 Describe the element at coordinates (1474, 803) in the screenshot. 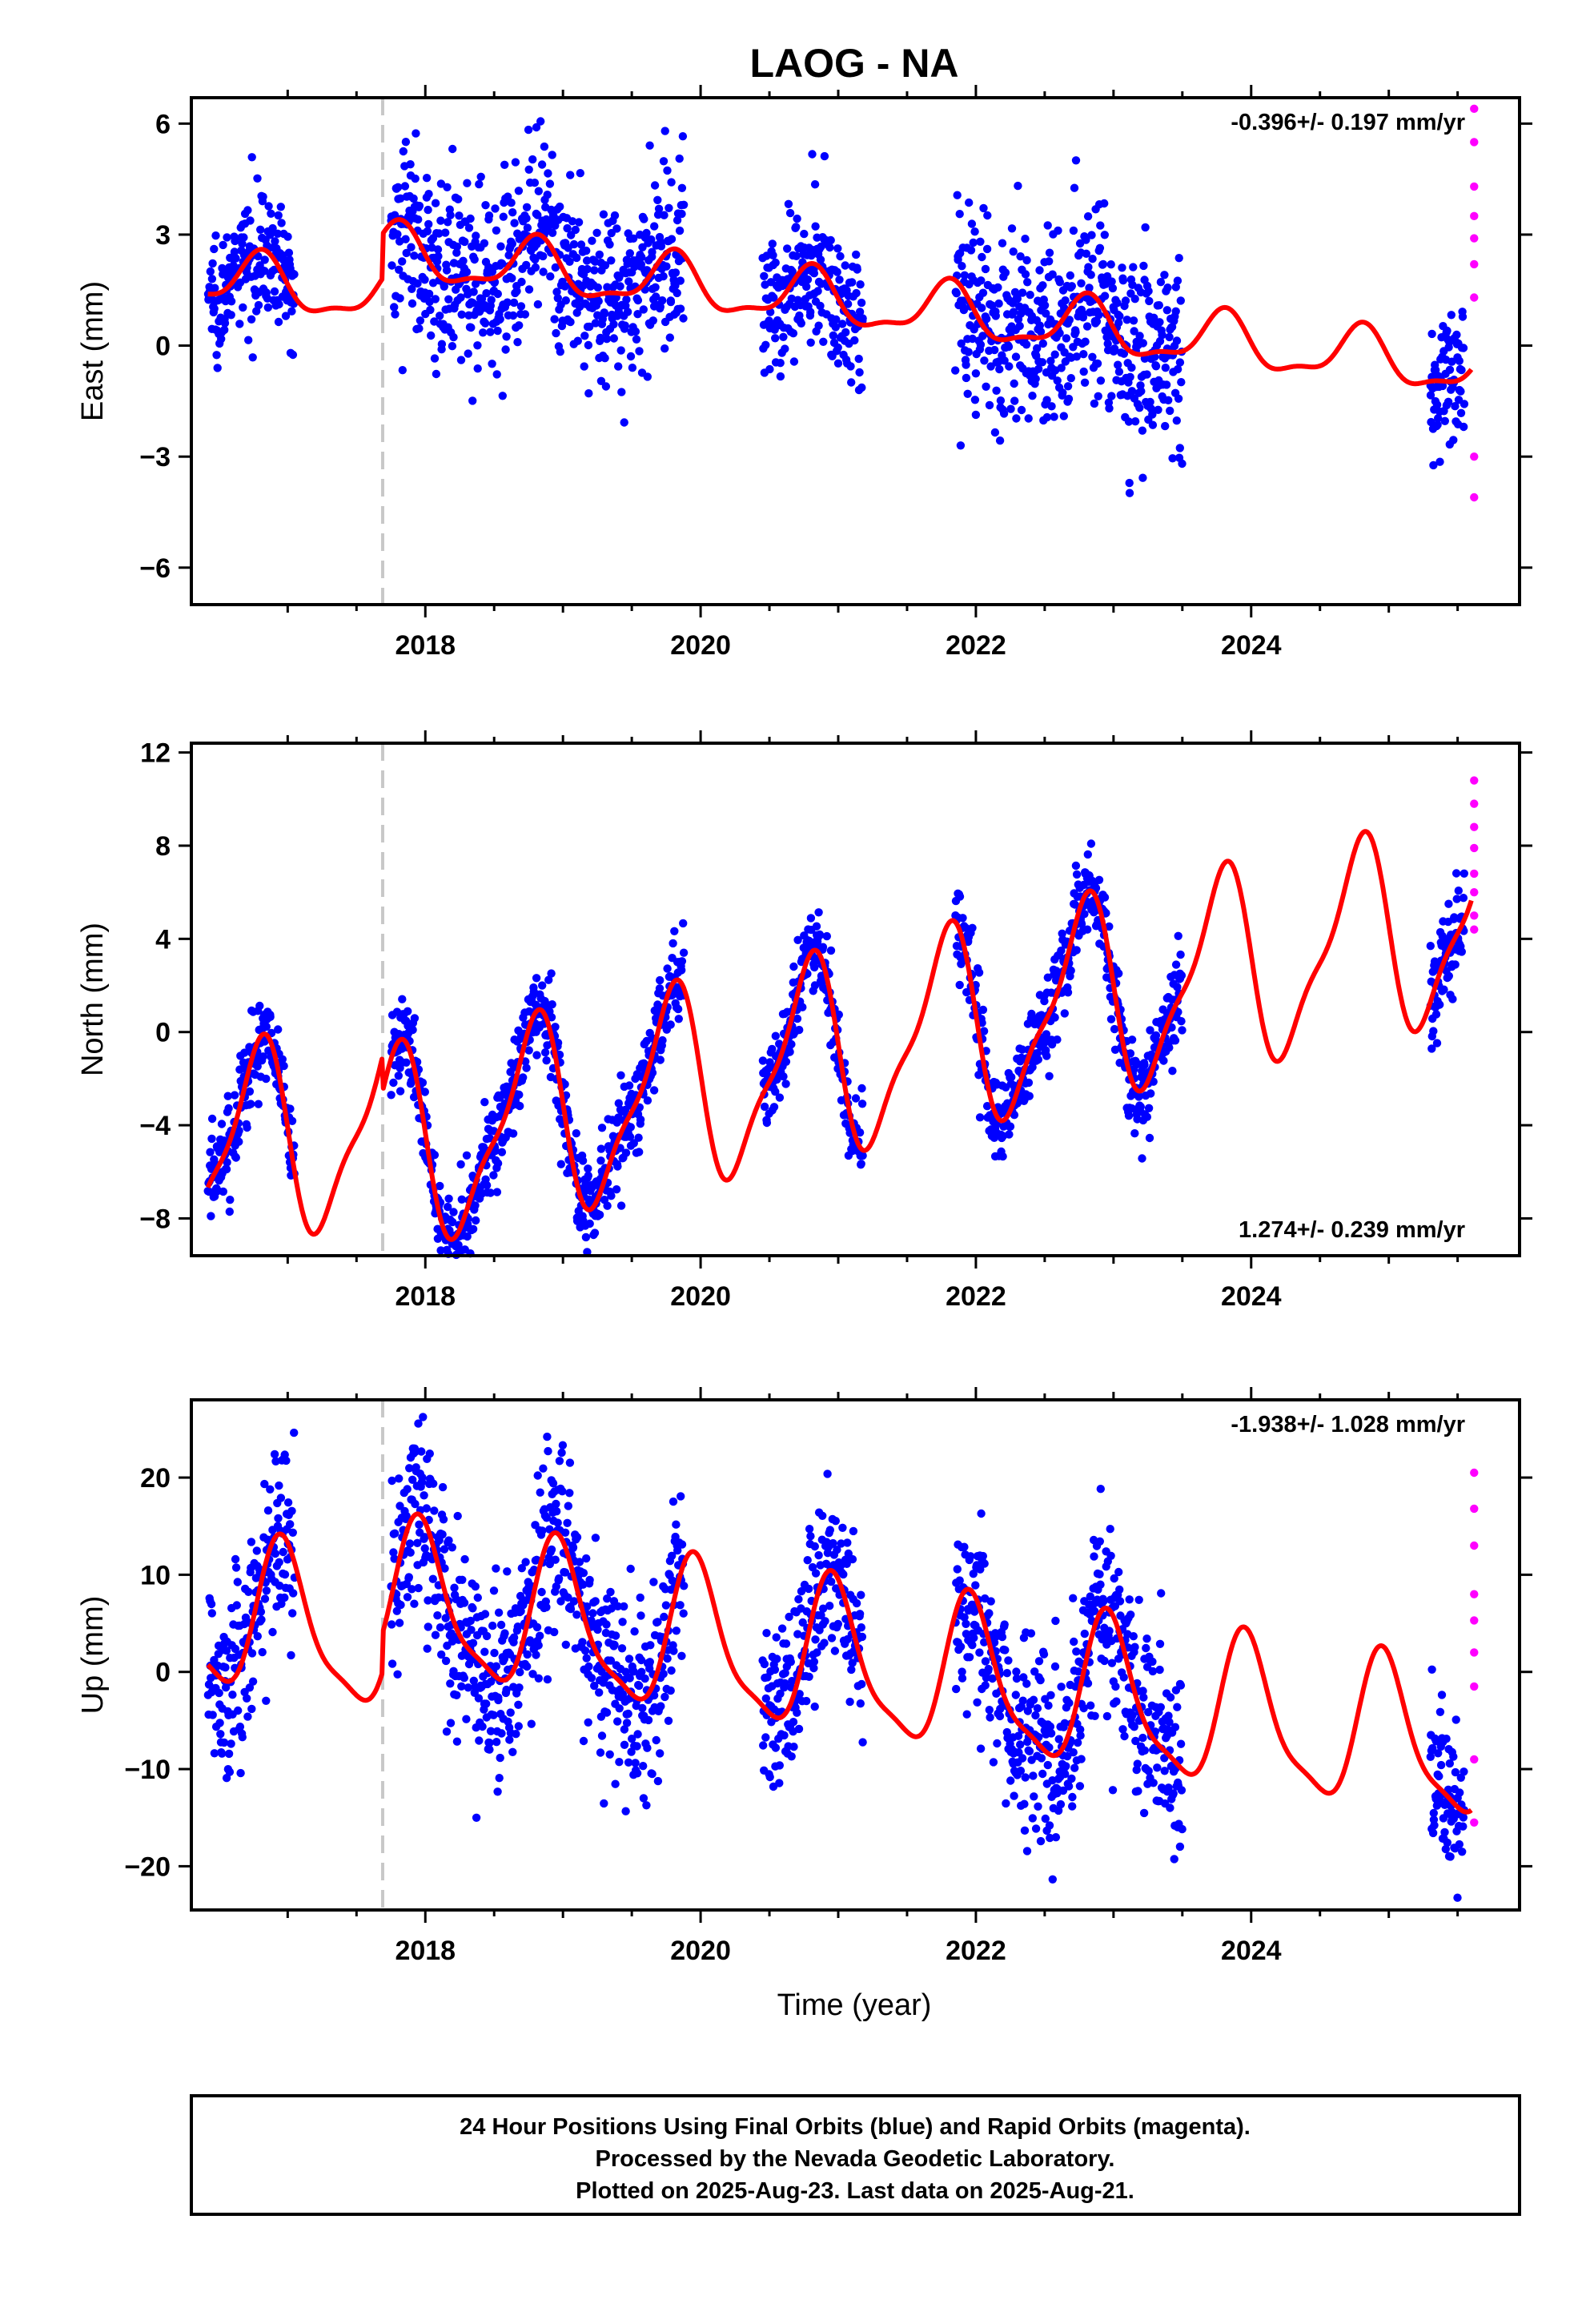

I see `rapid-orbit-point` at that location.